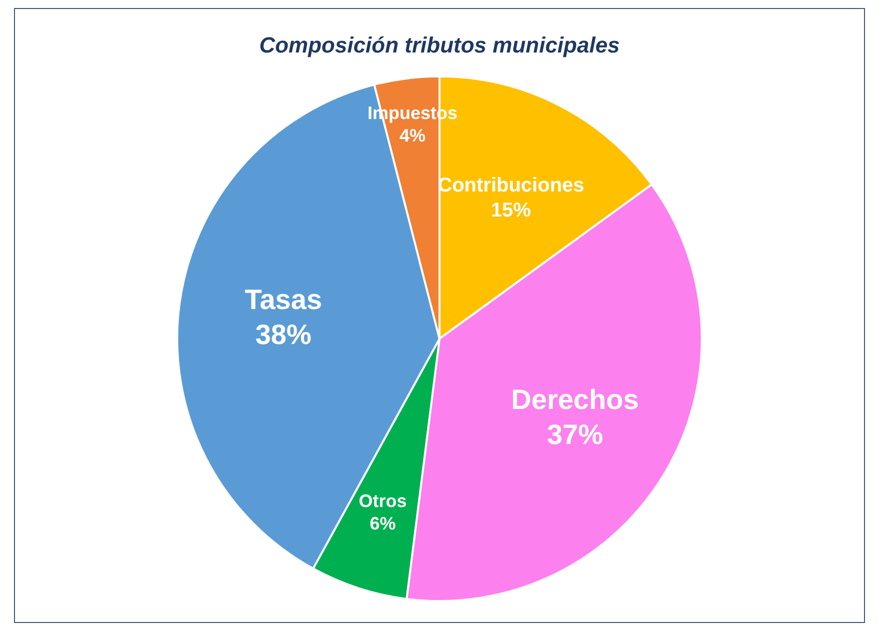  What do you see at coordinates (283, 334) in the screenshot?
I see `data-label: 38%` at bounding box center [283, 334].